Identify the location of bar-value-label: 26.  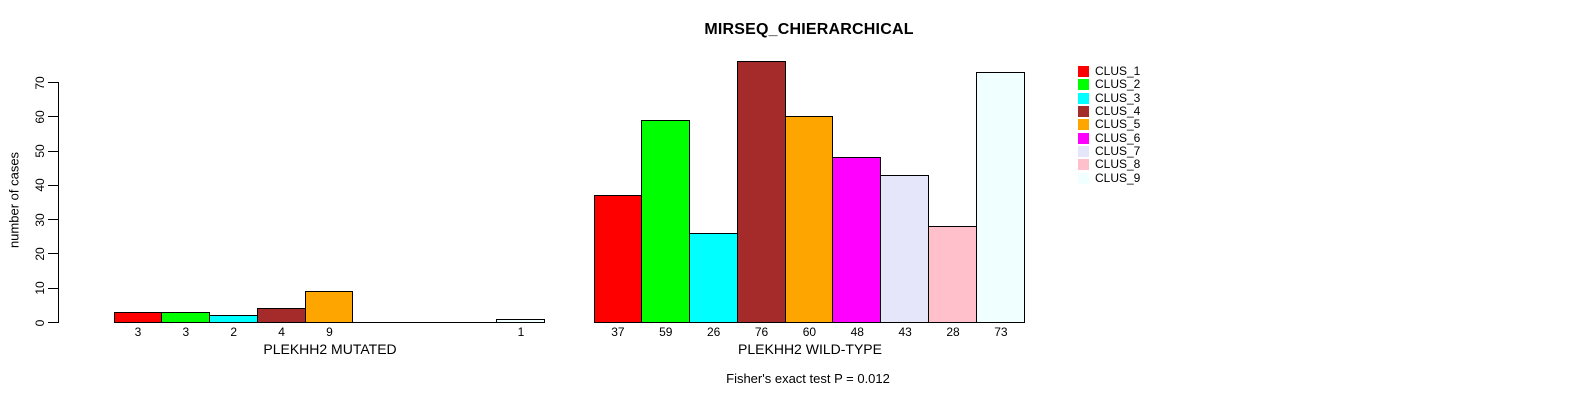
(714, 332).